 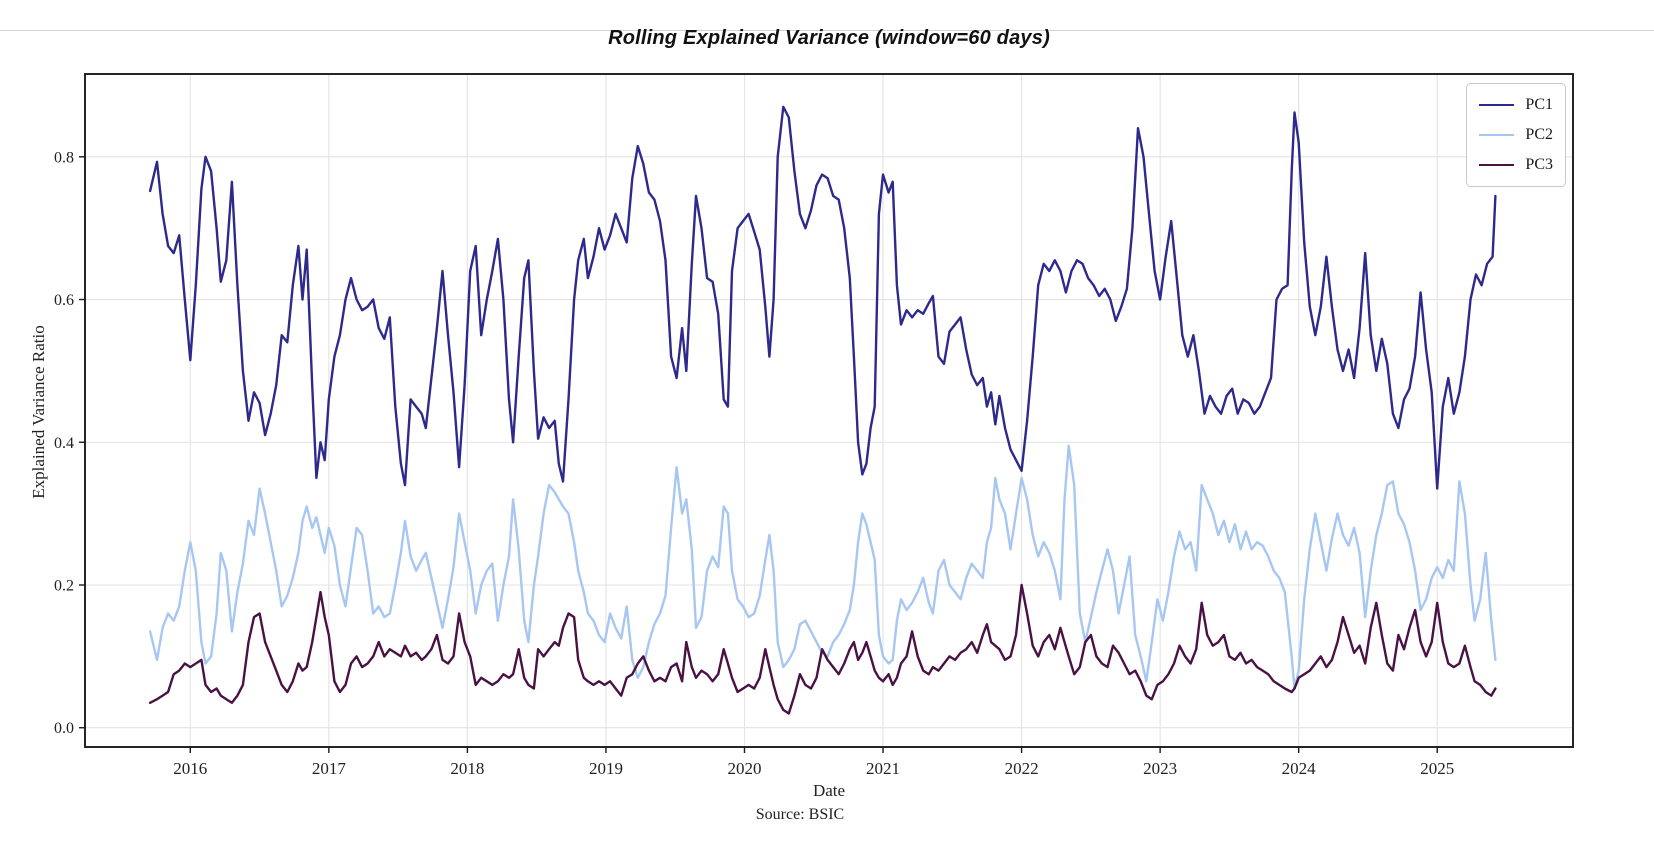 I want to click on legend-item-pc2: PC2, so click(x=1516, y=135).